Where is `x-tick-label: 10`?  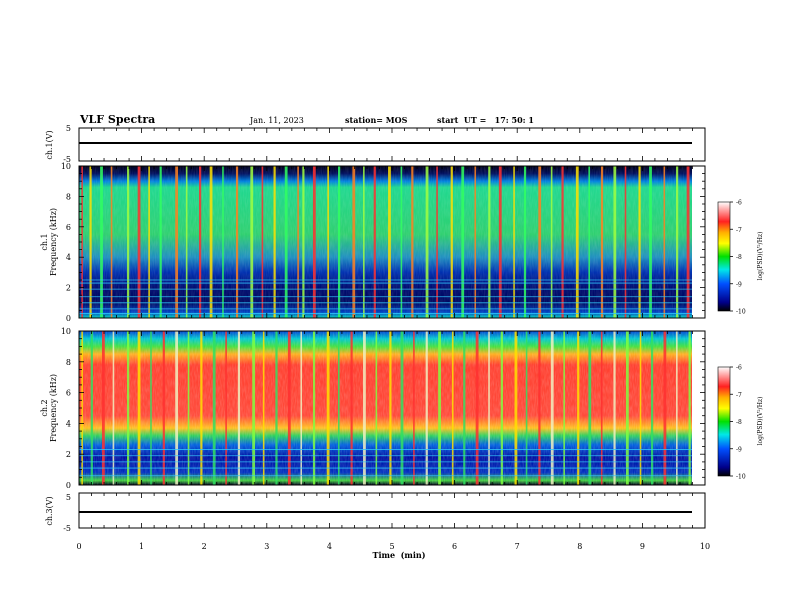 x-tick-label: 10 is located at coordinates (705, 546).